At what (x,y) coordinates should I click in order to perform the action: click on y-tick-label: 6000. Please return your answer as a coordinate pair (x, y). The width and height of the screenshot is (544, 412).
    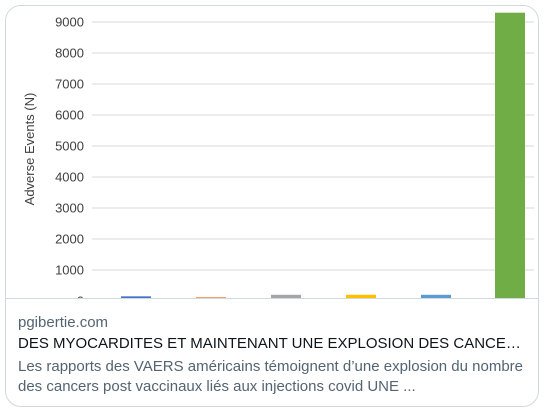
    Looking at the image, I should click on (69, 115).